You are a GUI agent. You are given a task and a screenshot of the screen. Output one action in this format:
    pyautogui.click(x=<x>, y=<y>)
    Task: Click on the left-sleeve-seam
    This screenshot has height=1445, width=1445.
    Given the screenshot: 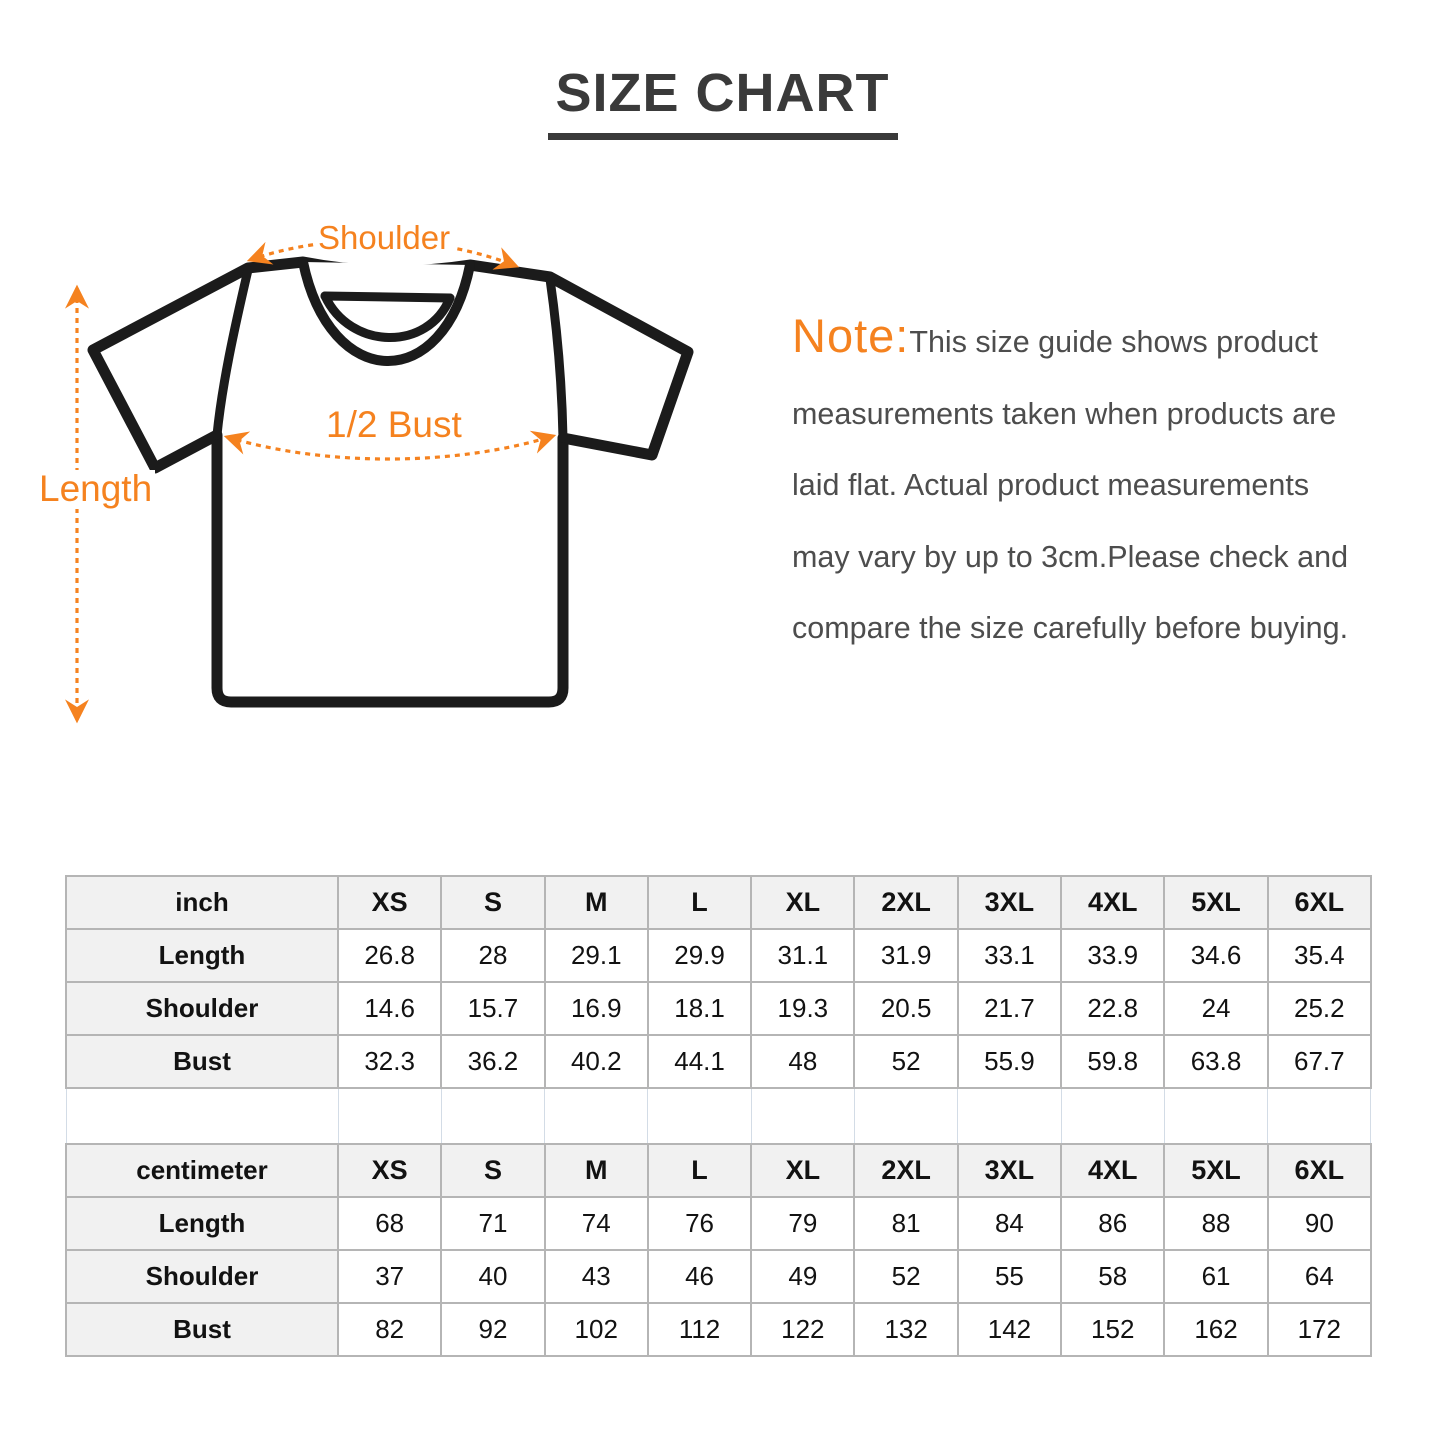 What is the action you would take?
    pyautogui.click(x=232, y=352)
    